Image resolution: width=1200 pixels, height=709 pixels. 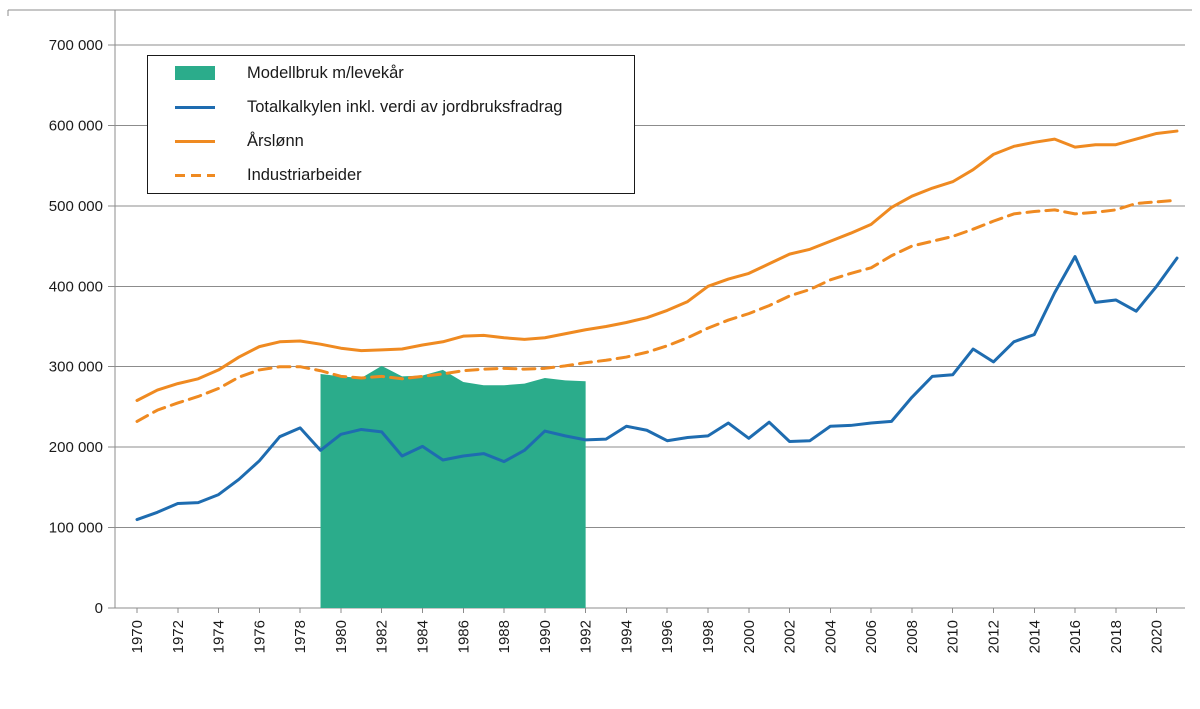 What do you see at coordinates (219, 636) in the screenshot?
I see `x-axis-label: 1974` at bounding box center [219, 636].